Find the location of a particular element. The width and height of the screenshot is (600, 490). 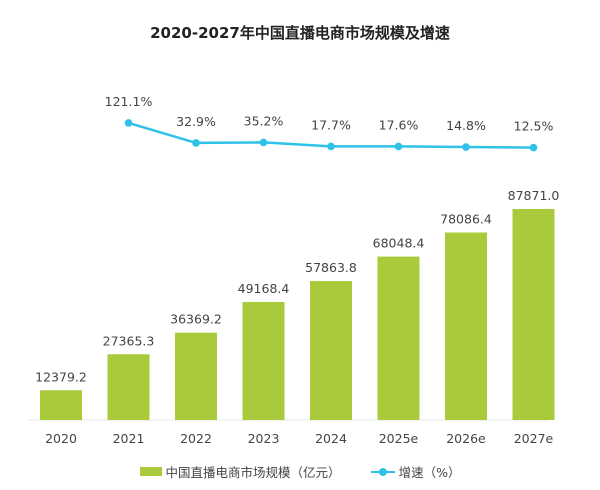

legend-bar-swatch is located at coordinates (150, 471).